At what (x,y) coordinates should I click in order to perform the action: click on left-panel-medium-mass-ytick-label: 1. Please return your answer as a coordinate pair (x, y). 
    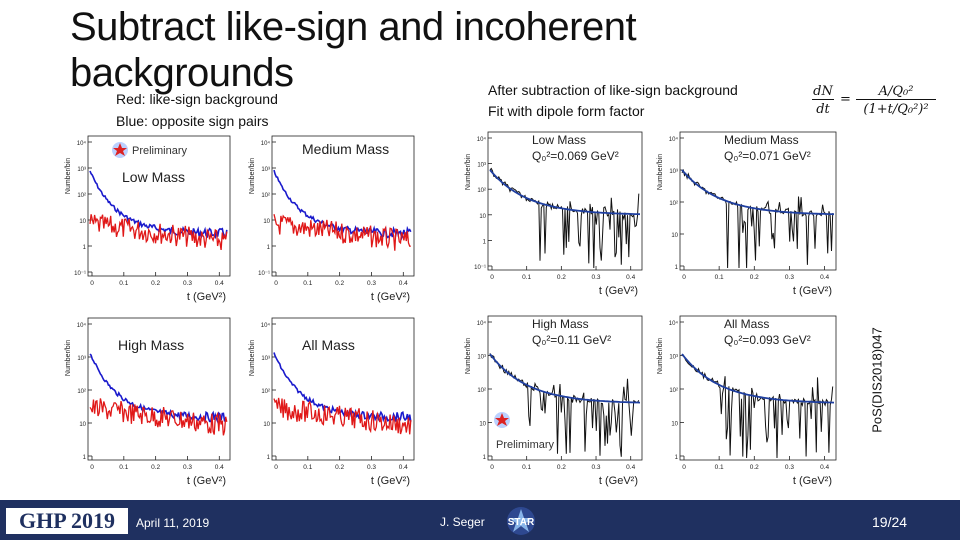
    Looking at the image, I should click on (269, 248).